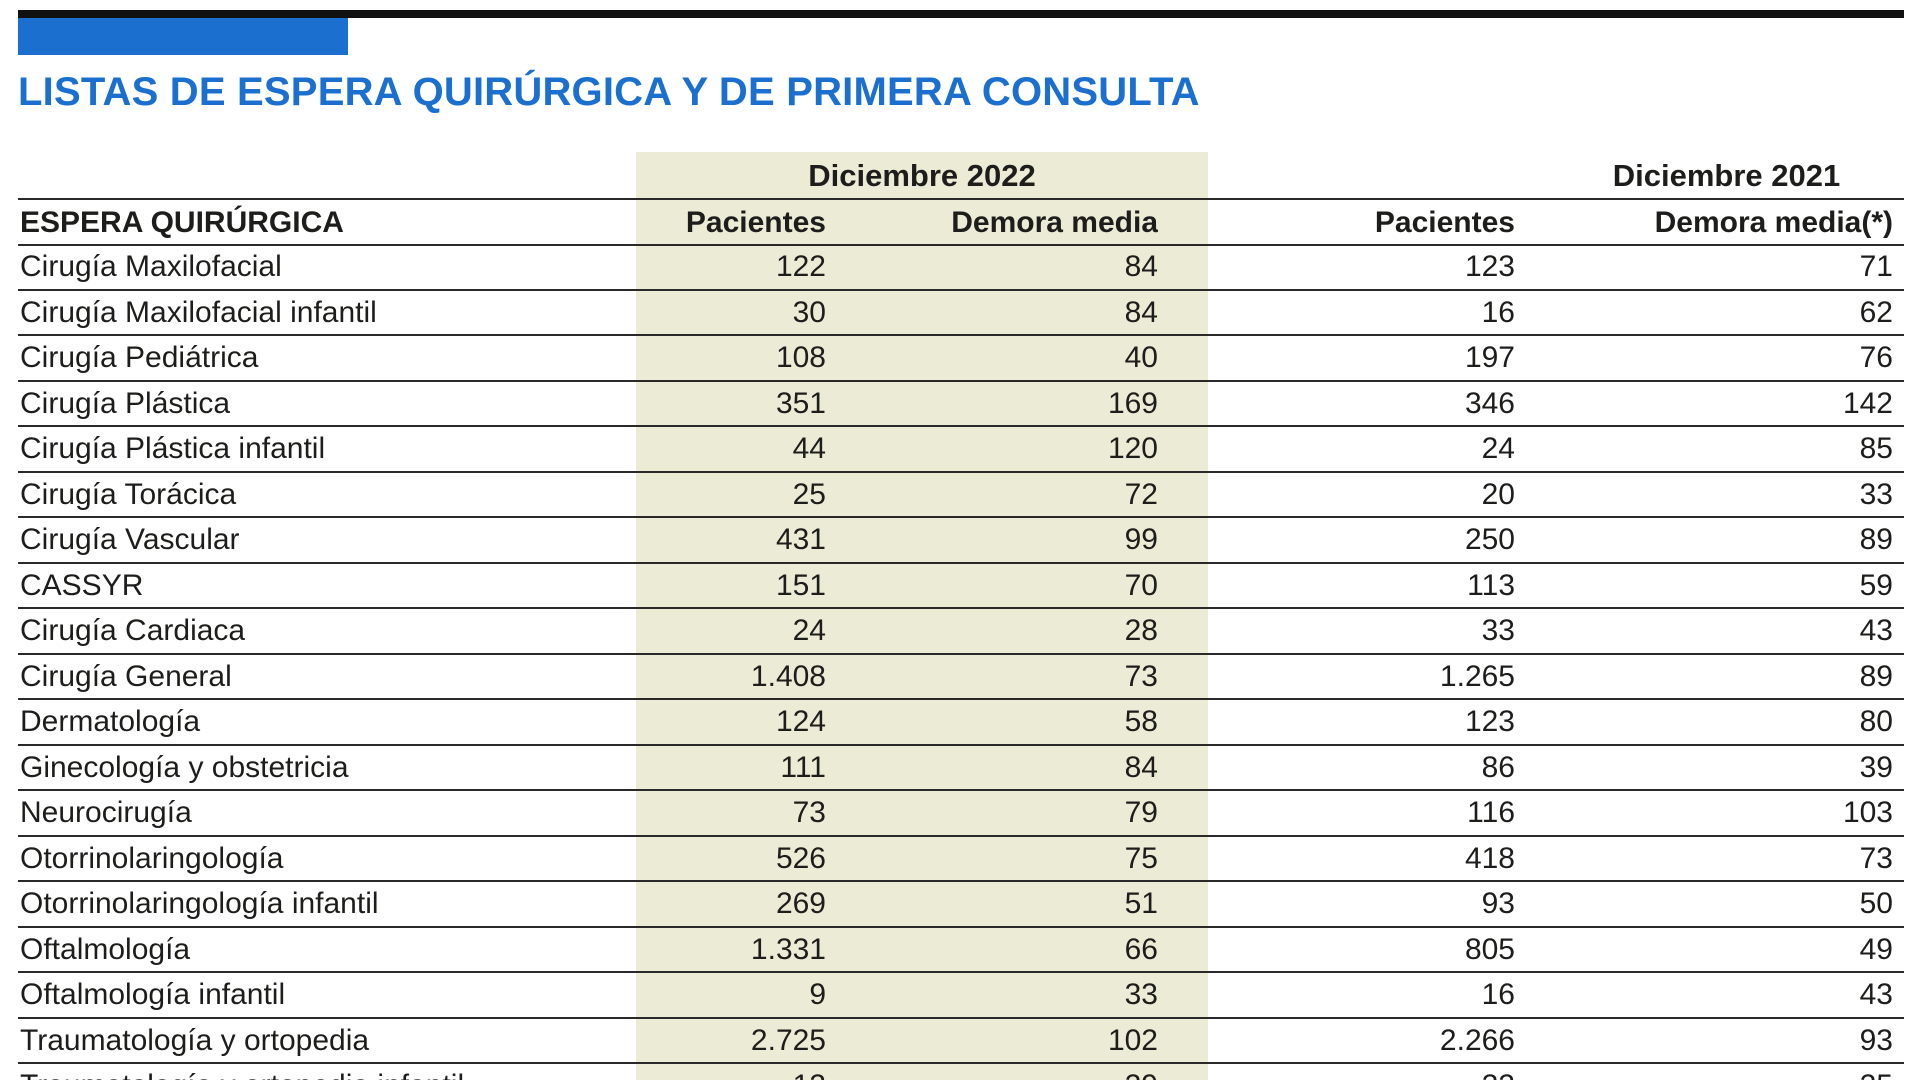 This screenshot has height=1080, width=1920. I want to click on column-header-patients-2021: Pacientes, so click(1444, 222).